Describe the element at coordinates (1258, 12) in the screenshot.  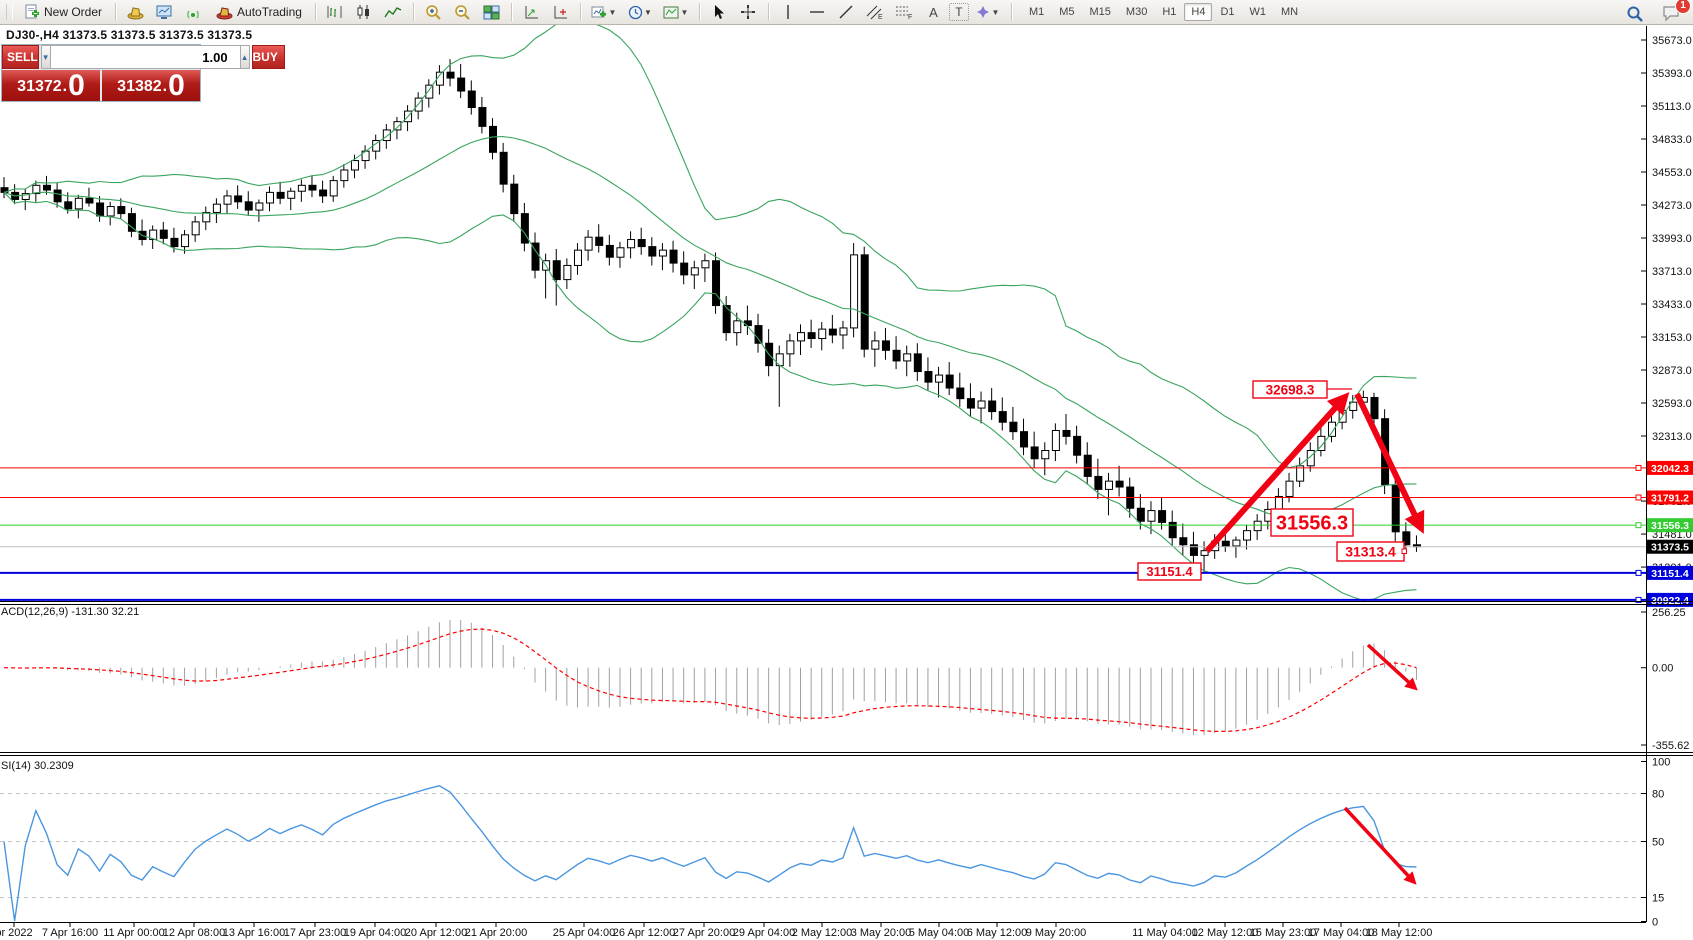
I see `timeframe-w1: W1` at that location.